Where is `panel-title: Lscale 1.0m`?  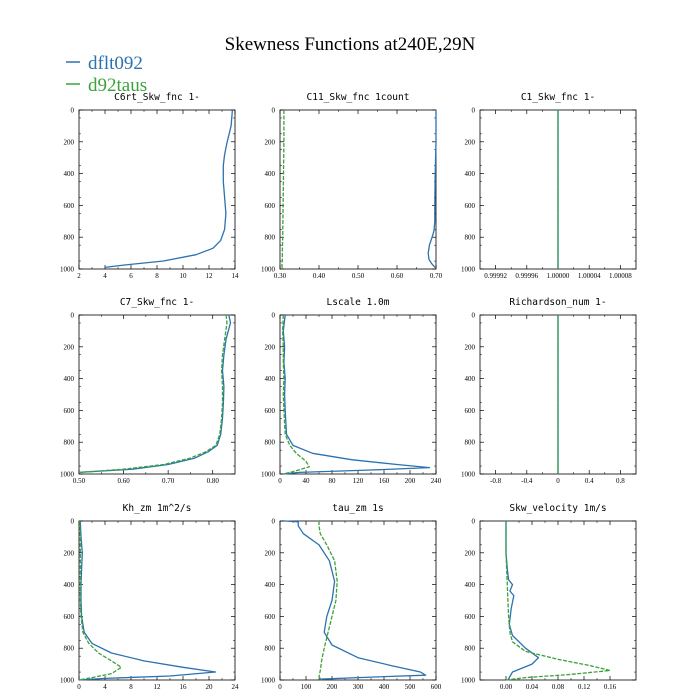
panel-title: Lscale 1.0m is located at coordinates (358, 302).